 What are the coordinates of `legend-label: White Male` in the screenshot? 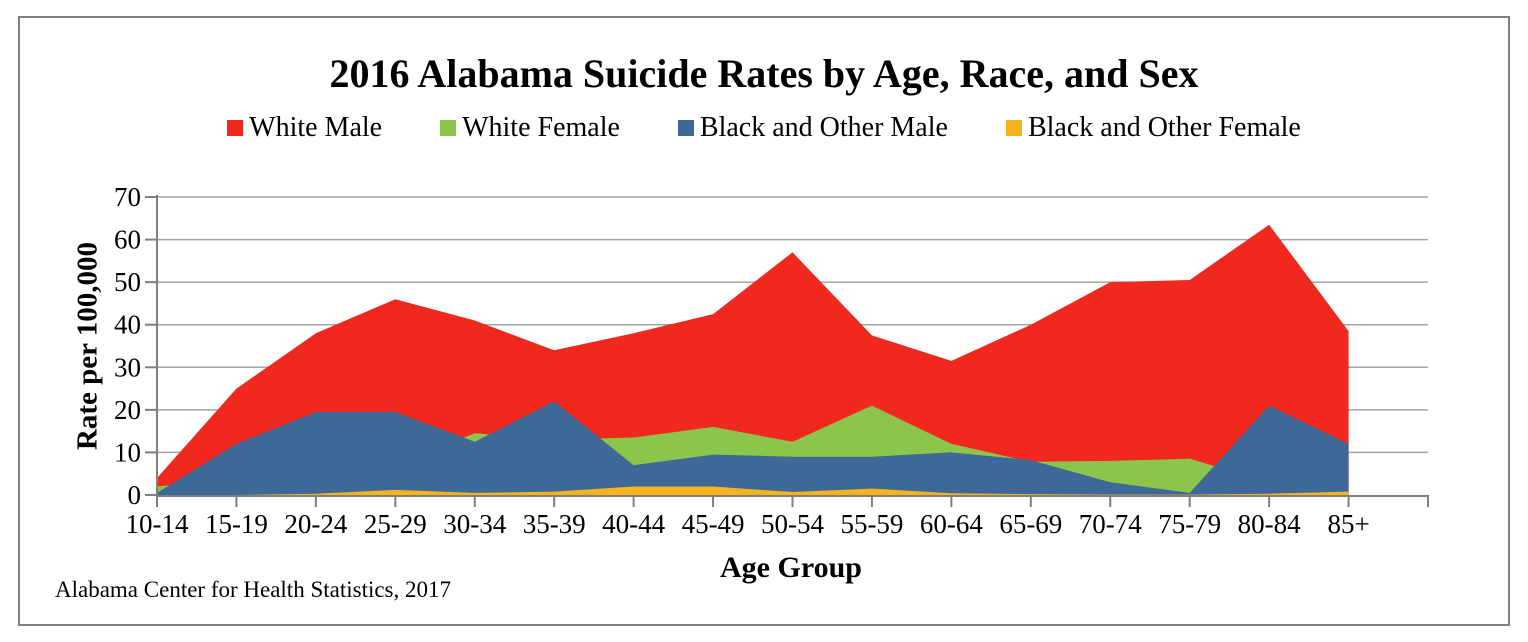 It's located at (316, 127).